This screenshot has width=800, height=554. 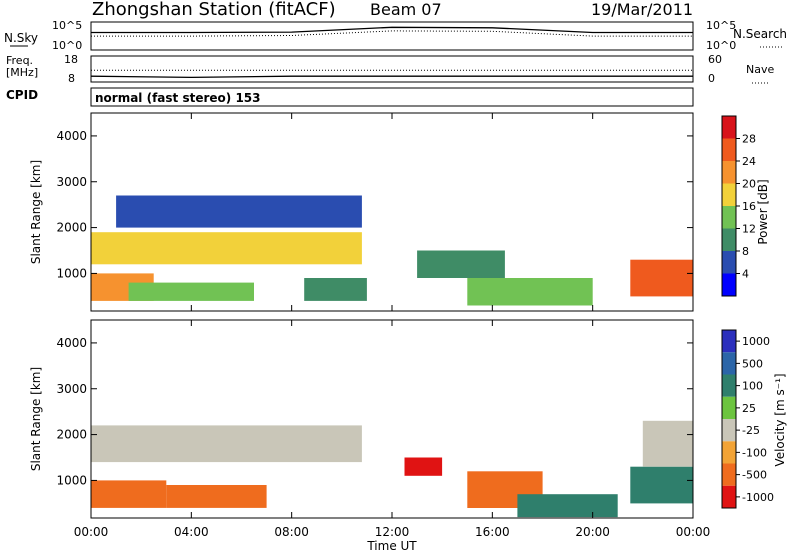 What do you see at coordinates (71, 389) in the screenshot?
I see `velocity-y-tick-label: 3000` at bounding box center [71, 389].